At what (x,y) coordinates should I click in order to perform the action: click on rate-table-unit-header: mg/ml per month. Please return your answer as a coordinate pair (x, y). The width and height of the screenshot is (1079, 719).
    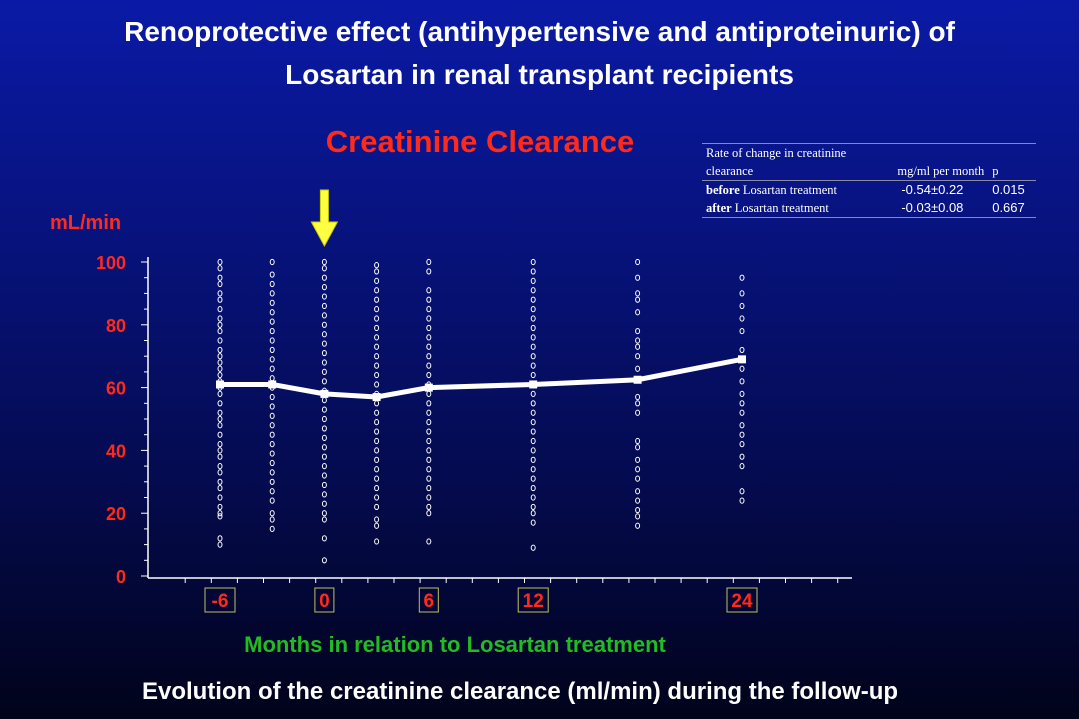
    Looking at the image, I should click on (941, 171).